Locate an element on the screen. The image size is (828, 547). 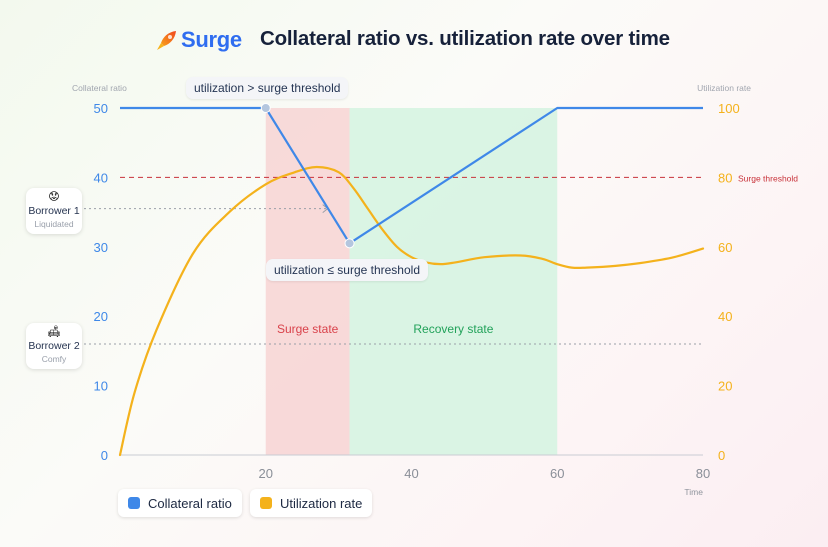
y-left-axis-title: Collateral ratio is located at coordinates (99, 88).